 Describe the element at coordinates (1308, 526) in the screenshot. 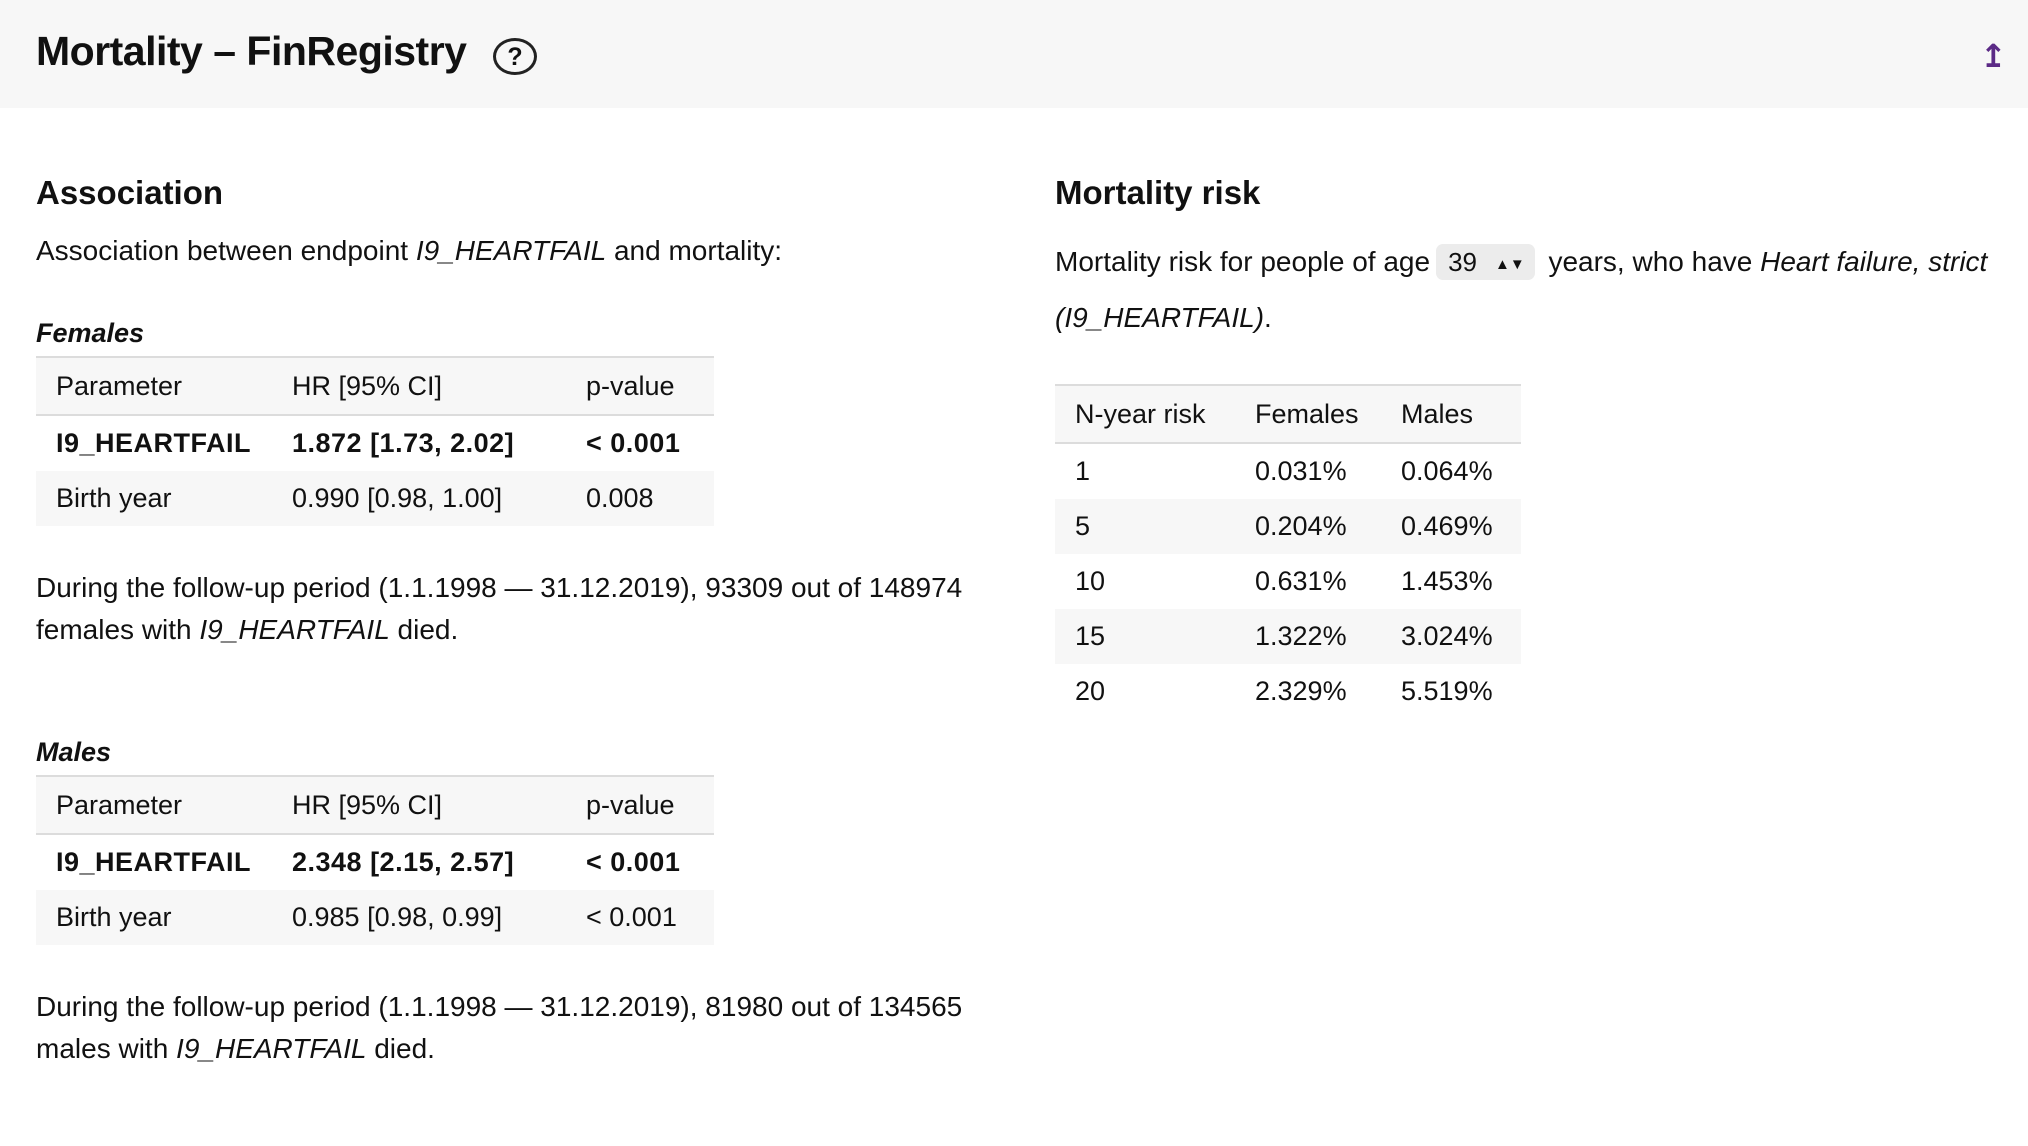

I see `cell-females: 0.204%` at that location.